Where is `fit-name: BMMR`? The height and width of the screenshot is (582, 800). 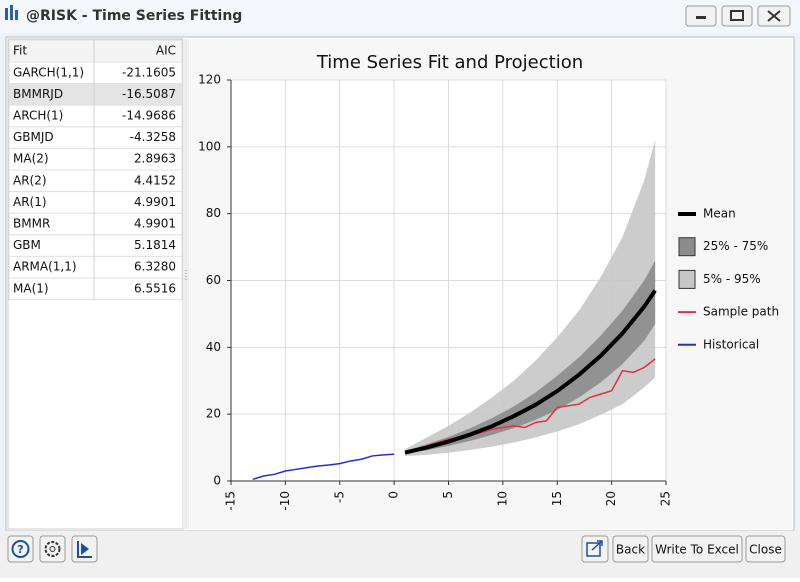 fit-name: BMMR is located at coordinates (31, 224).